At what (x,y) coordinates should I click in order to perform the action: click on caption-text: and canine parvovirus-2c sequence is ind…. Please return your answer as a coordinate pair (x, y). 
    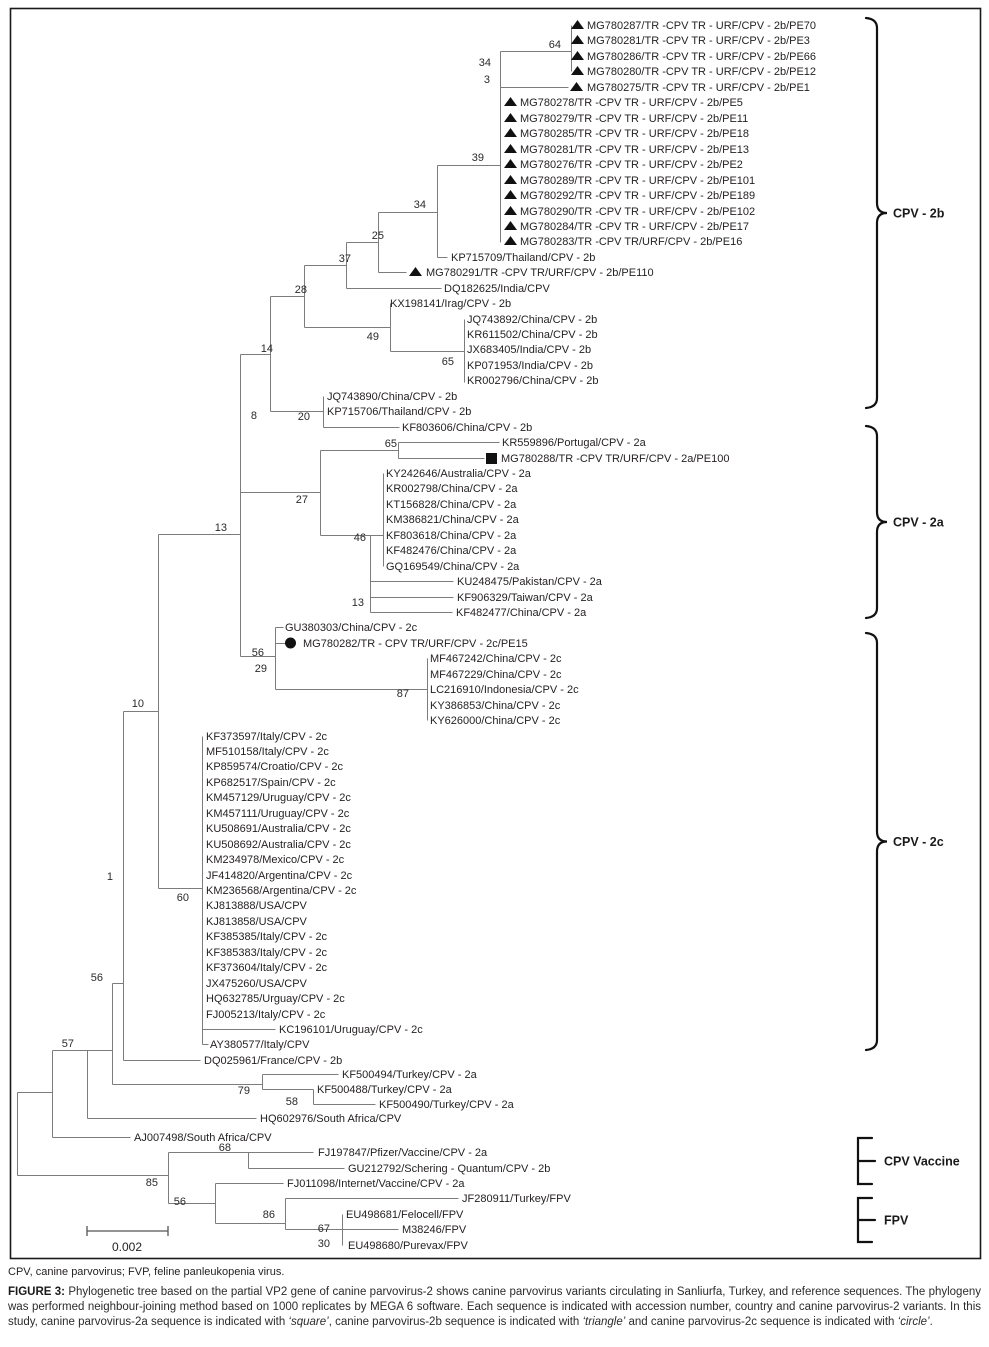
    Looking at the image, I should click on (761, 1321).